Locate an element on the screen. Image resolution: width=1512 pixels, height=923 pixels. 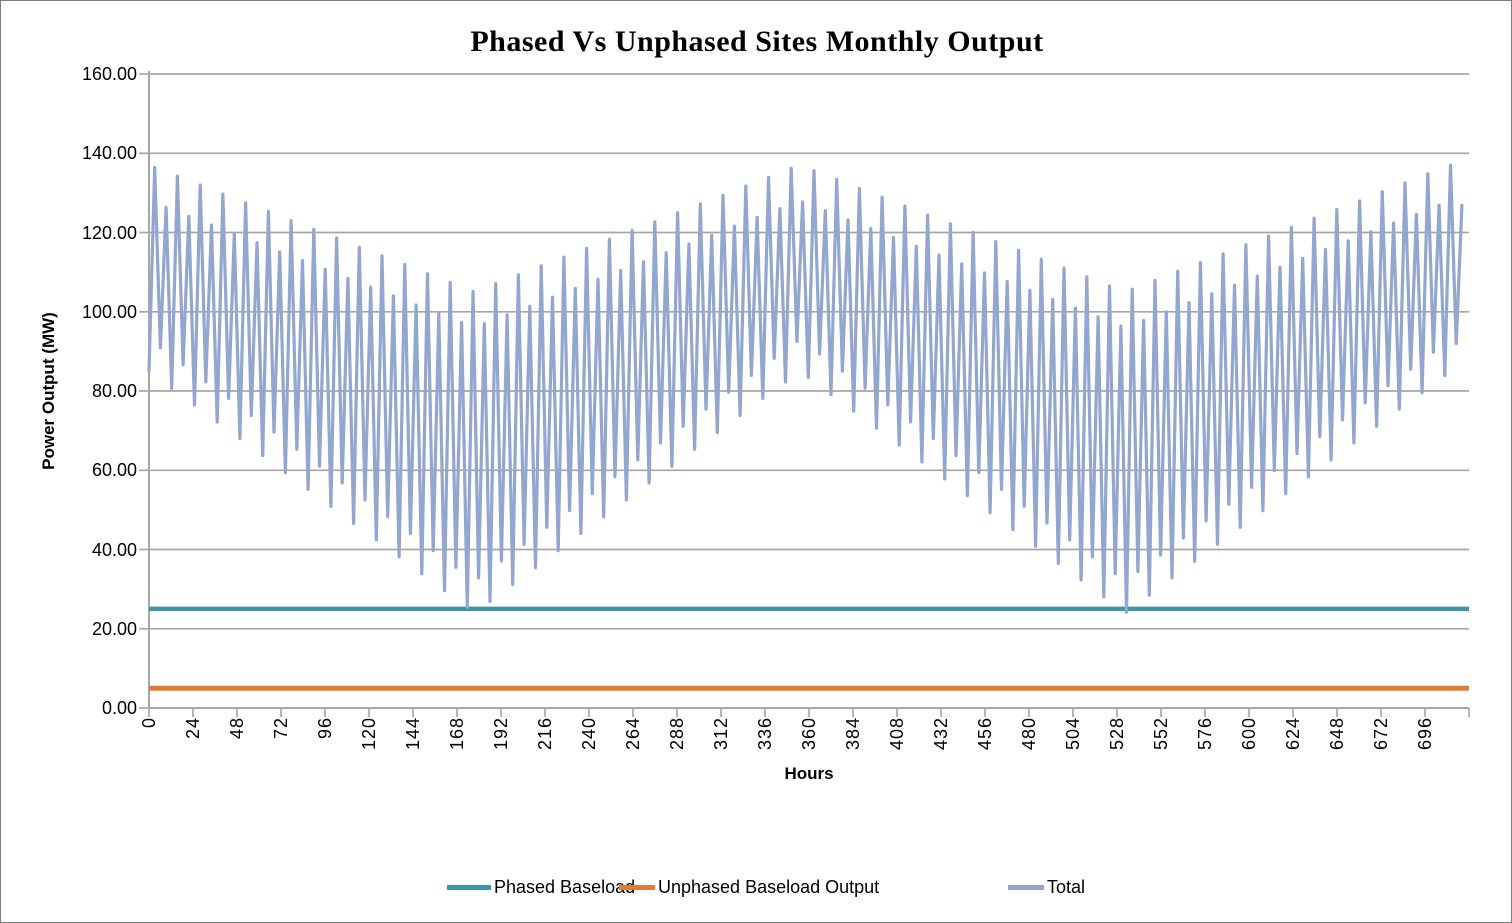
x-tick-label: 432 is located at coordinates (941, 734).